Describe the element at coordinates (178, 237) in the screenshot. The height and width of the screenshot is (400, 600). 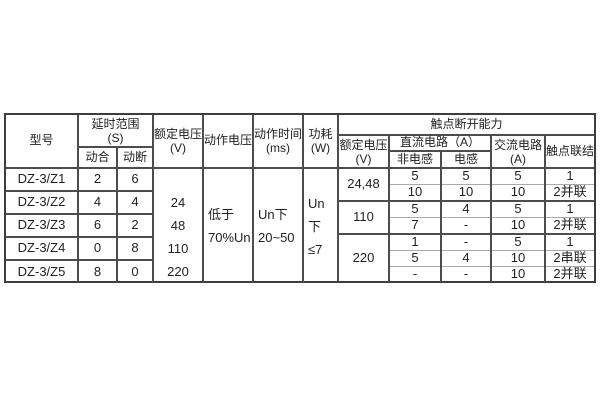
I see `rated-voltage-stack: 24 48 110 220` at that location.